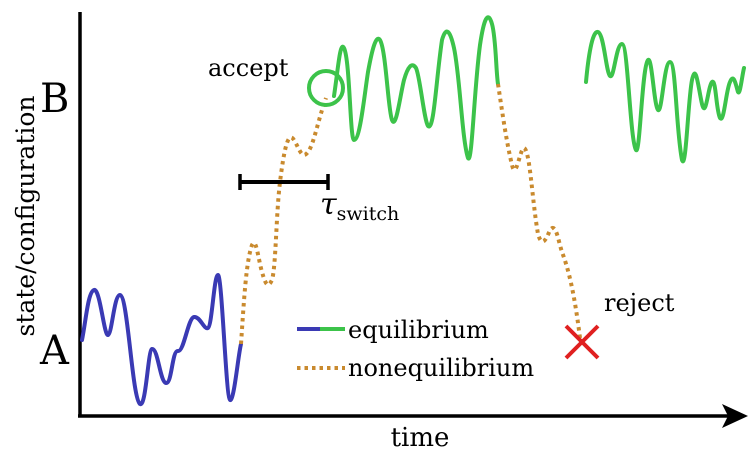 The width and height of the screenshot is (751, 449). What do you see at coordinates (441, 368) in the screenshot?
I see `legend-nonequilibrium-label: nonequilibrium` at bounding box center [441, 368].